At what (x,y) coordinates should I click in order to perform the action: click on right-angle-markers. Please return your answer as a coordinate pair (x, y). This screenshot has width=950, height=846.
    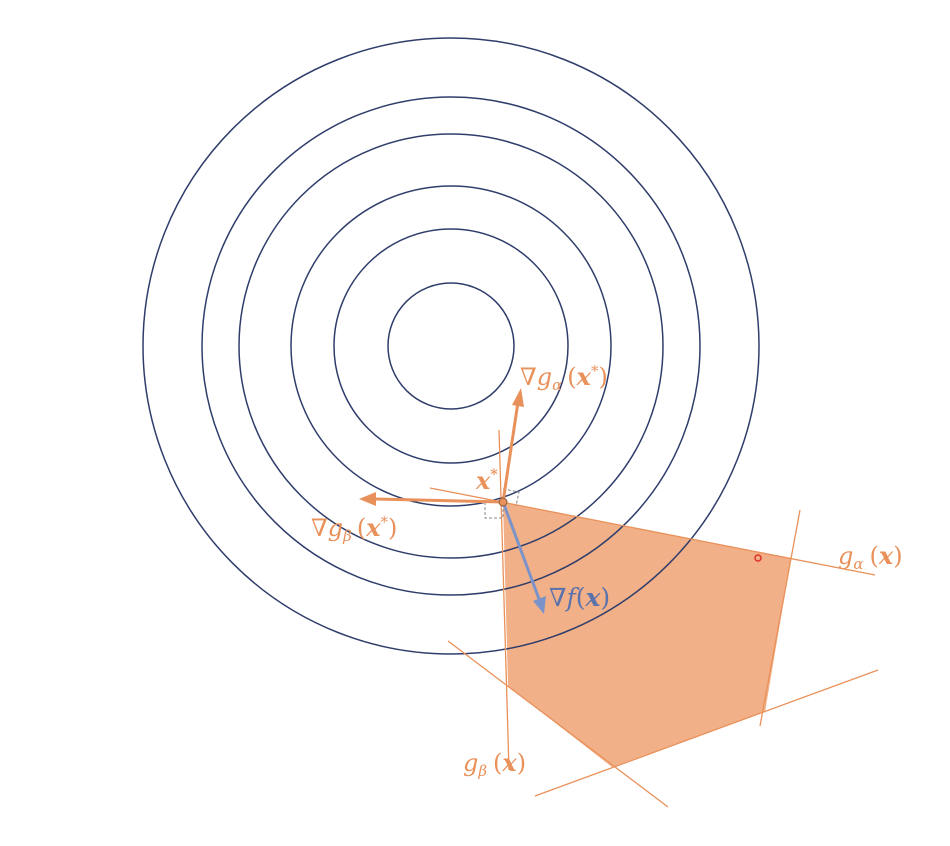
    Looking at the image, I should click on (502, 503).